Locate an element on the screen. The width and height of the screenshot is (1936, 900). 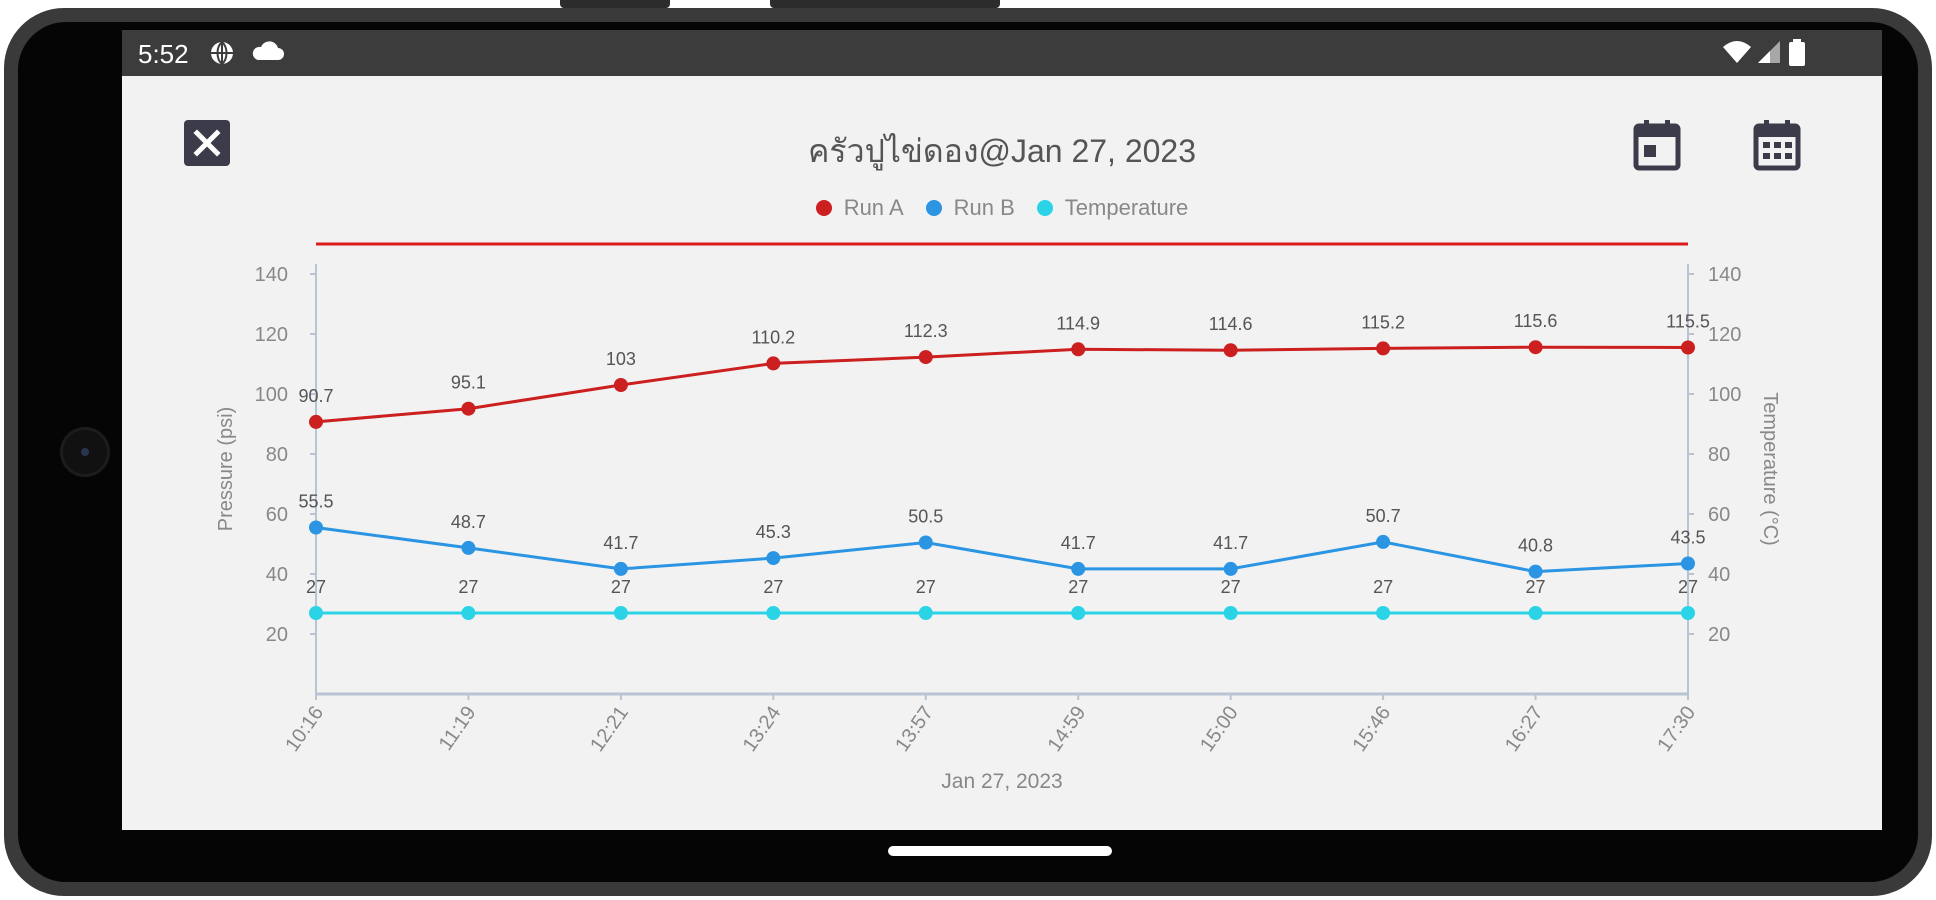
right-axis-title: Temperature (°C) is located at coordinates (1770, 469).